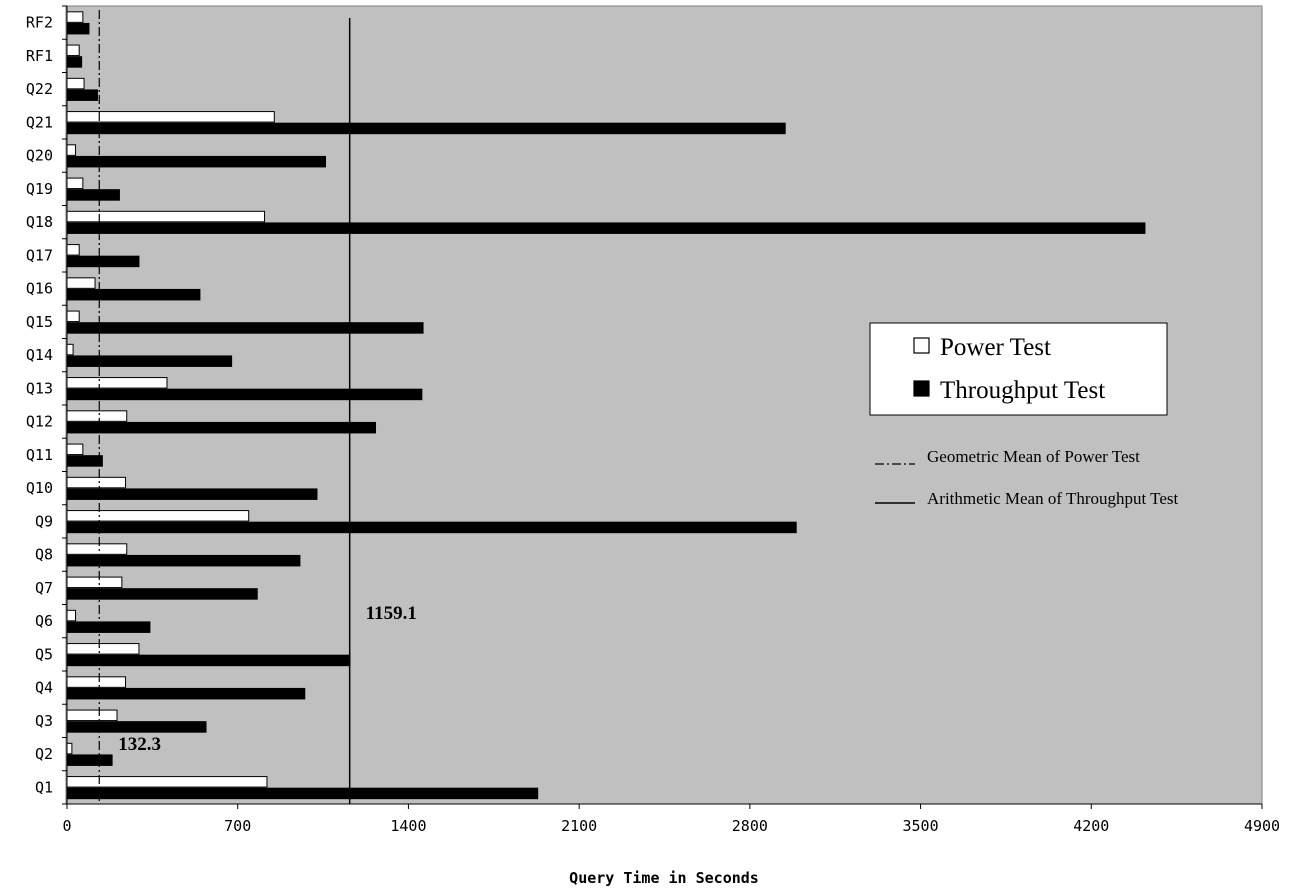 This screenshot has width=1293, height=888. I want to click on x-tick-label-1400: 1400, so click(408, 826).